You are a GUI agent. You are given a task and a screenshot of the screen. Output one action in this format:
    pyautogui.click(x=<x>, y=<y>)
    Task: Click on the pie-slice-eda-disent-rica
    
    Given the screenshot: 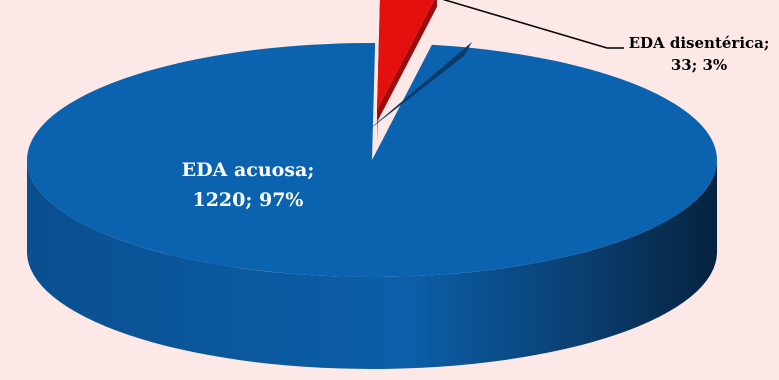 What is the action you would take?
    pyautogui.click(x=407, y=71)
    